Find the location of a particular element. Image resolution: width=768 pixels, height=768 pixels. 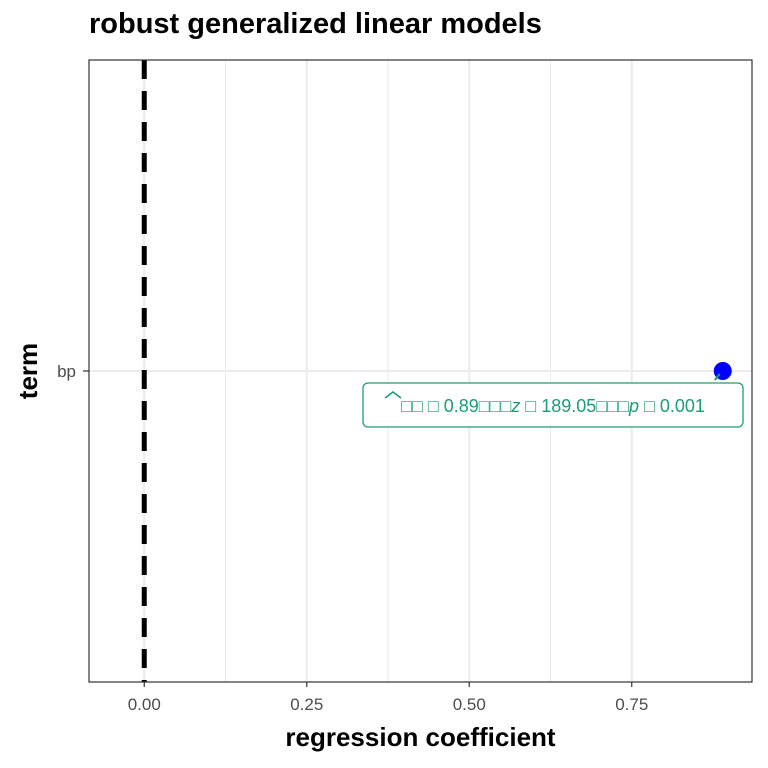

x-axis: 0.00 0.25 0.50 0.75 is located at coordinates (388, 698).